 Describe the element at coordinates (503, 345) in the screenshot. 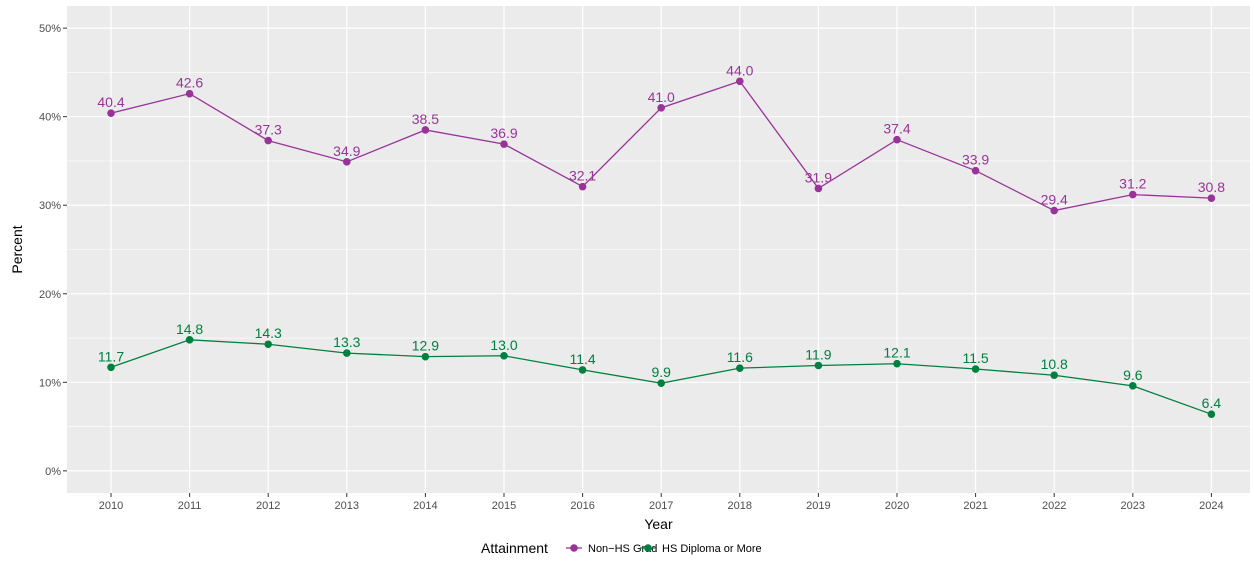

I see `data-label: 13.0` at that location.